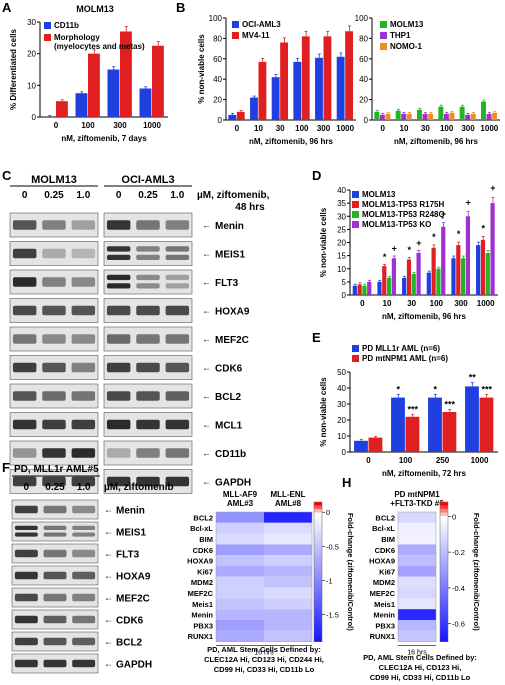 The image size is (505, 685). What do you see at coordinates (232, 340) in the screenshot?
I see `protein-label-mef2c: MEF2C` at bounding box center [232, 340].